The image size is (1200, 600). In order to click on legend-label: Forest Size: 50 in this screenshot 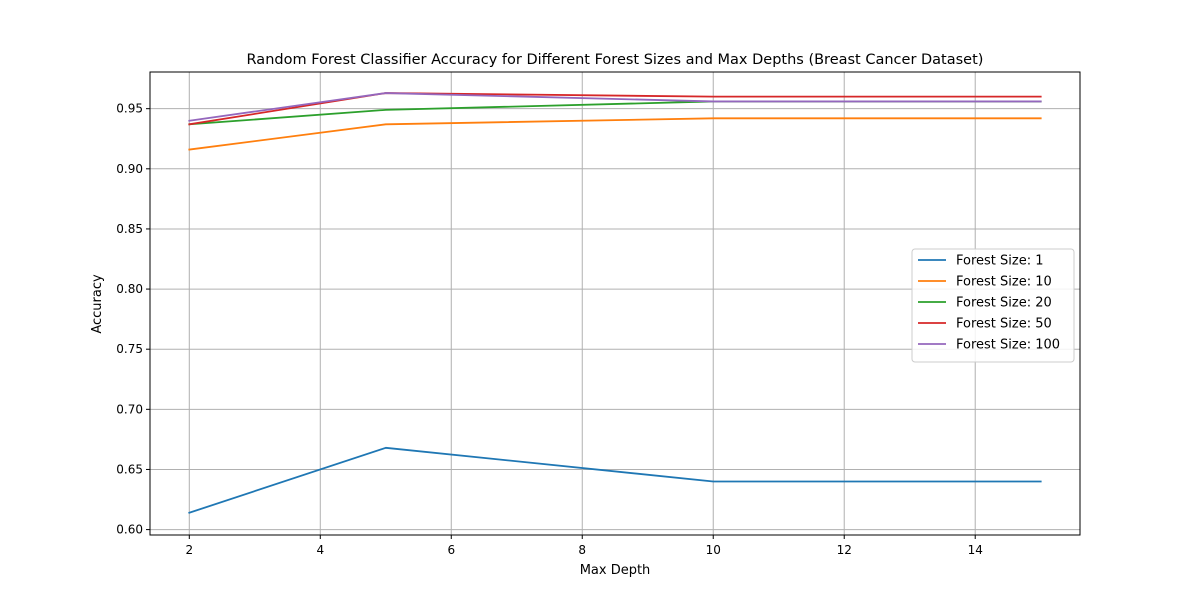, I will do `click(1004, 324)`.